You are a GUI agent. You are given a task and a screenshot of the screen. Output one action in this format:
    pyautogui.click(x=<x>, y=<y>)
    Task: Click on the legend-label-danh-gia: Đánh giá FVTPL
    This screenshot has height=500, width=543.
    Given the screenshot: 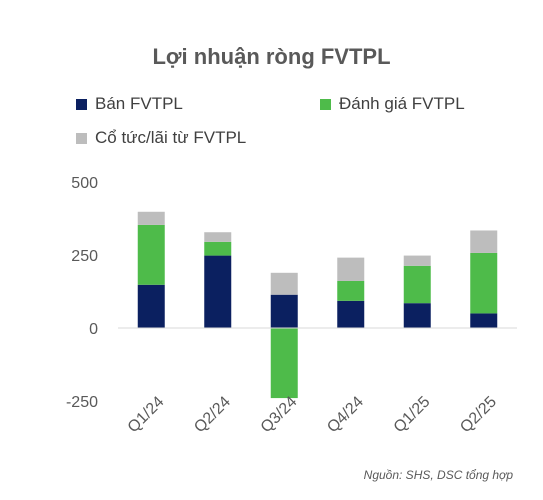 What is the action you would take?
    pyautogui.click(x=402, y=103)
    